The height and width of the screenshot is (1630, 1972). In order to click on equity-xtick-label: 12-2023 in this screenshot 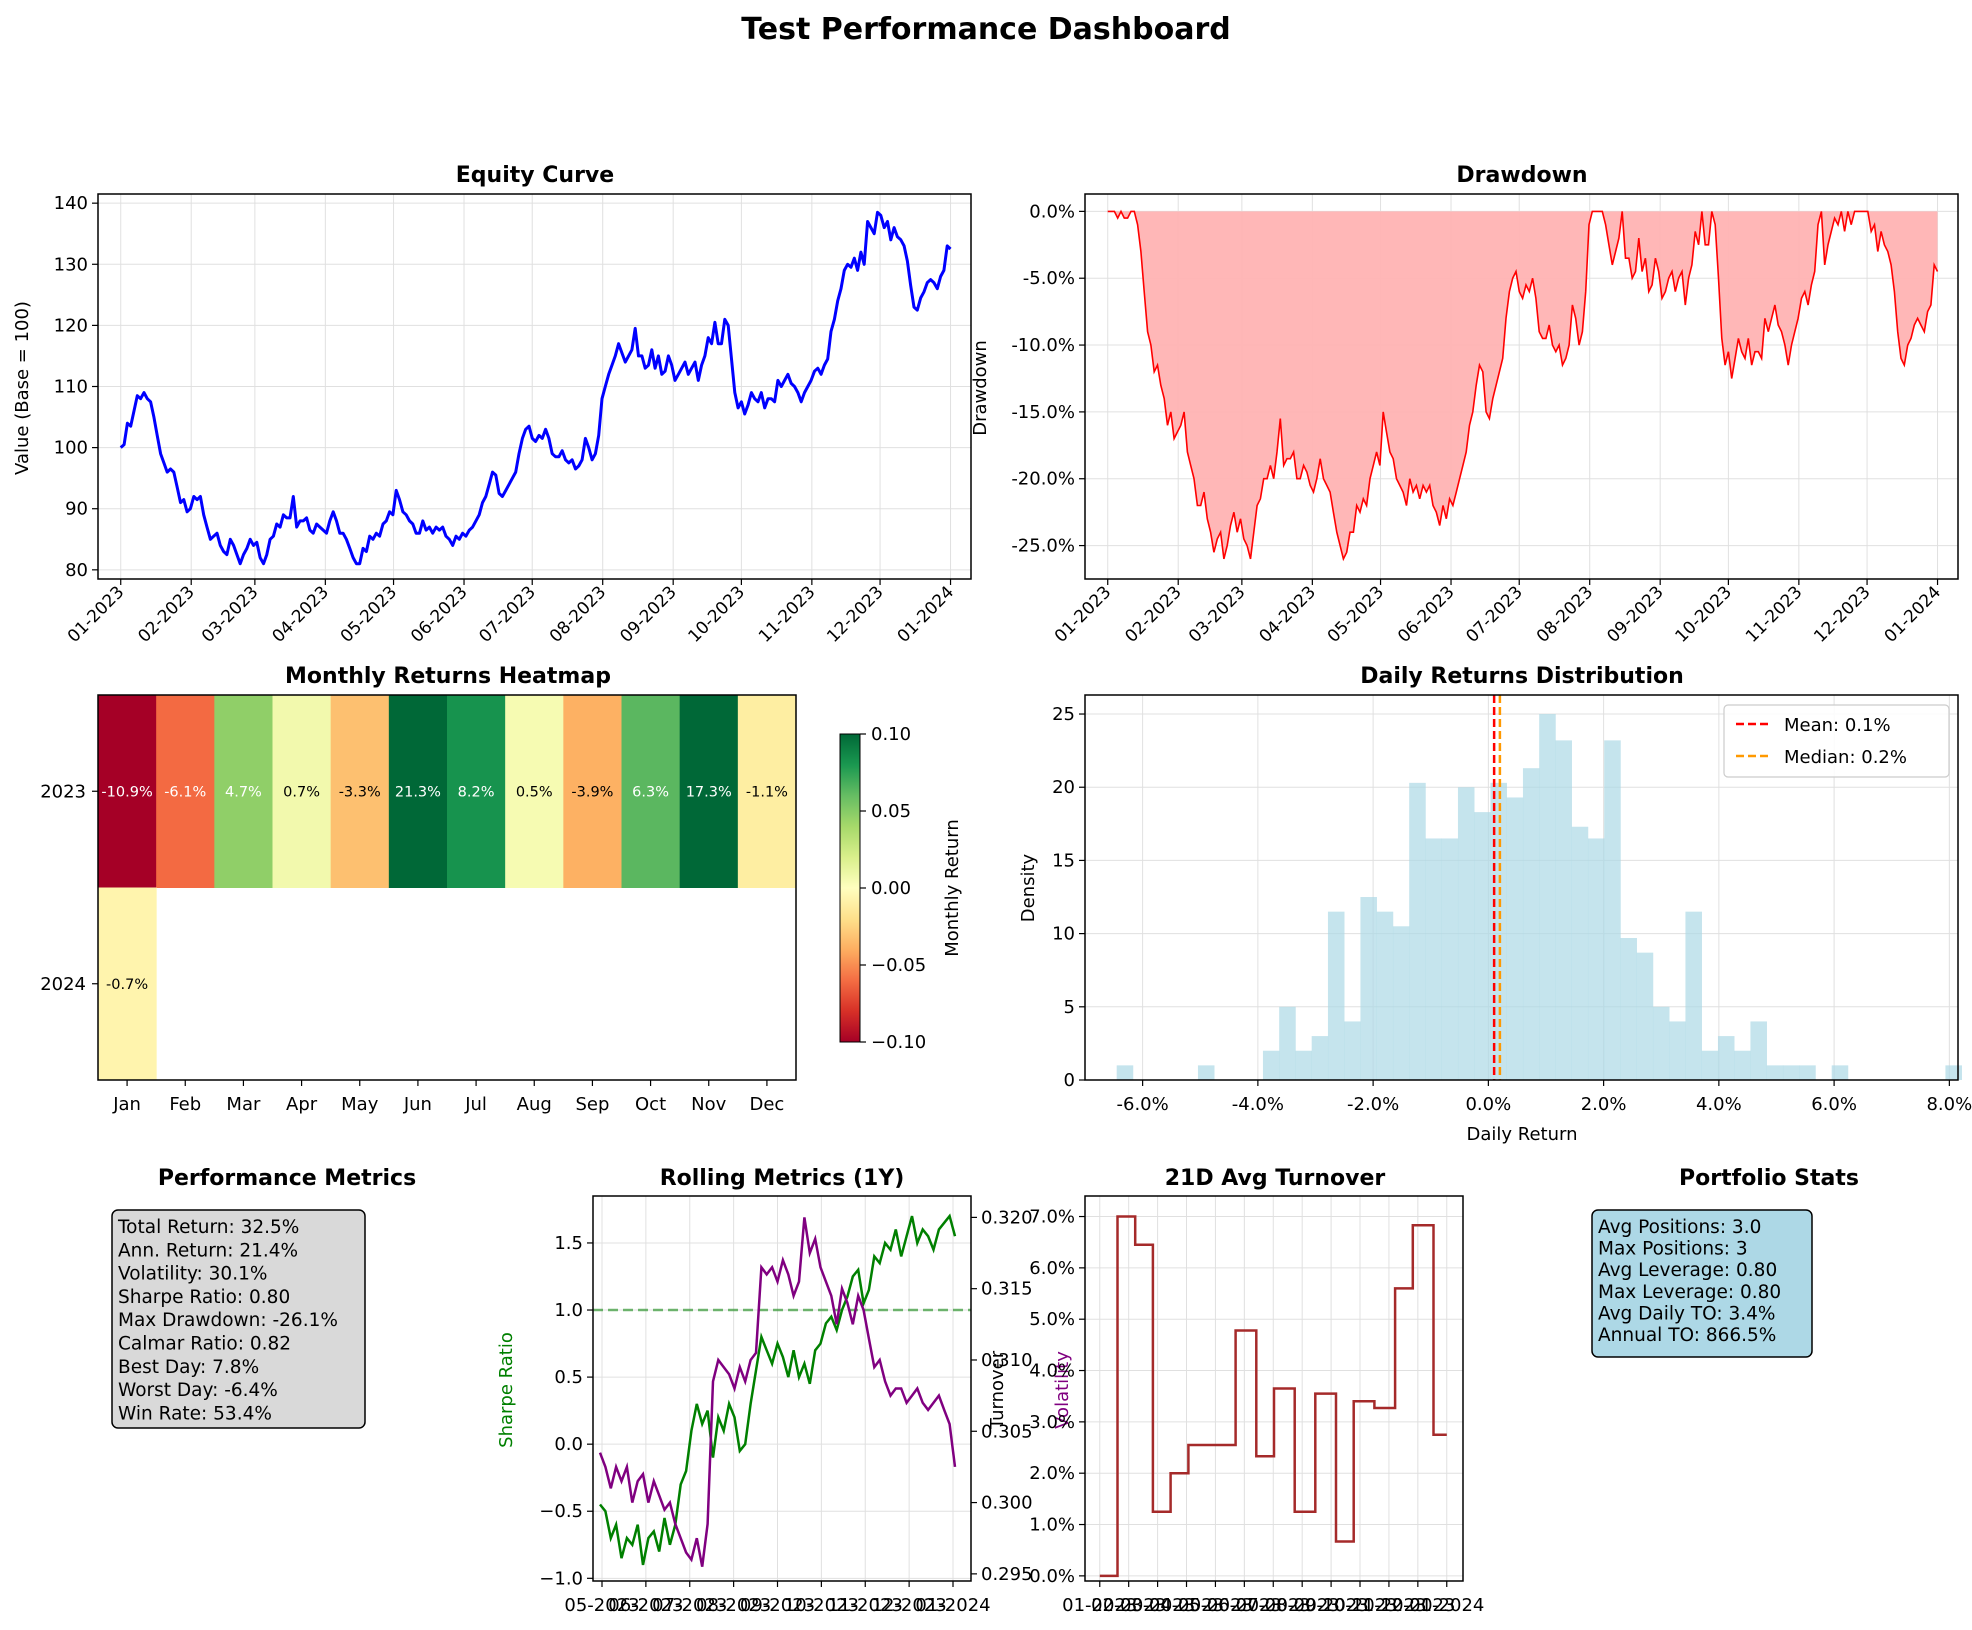, I will do `click(855, 614)`.